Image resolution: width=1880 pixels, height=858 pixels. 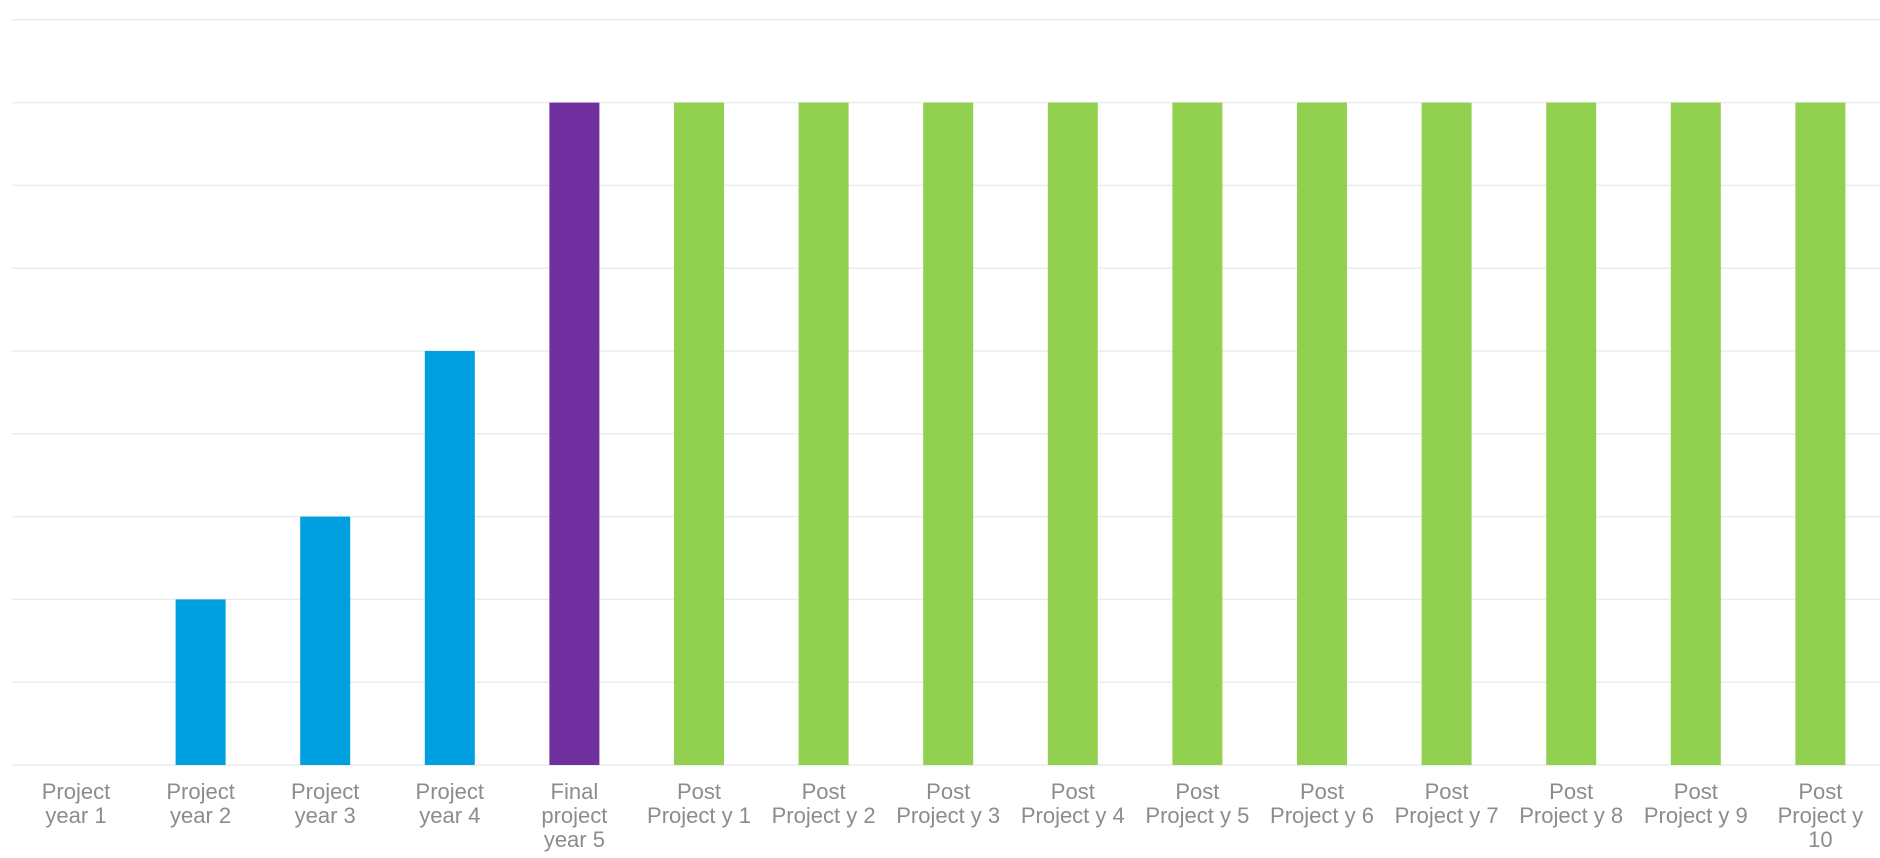 I want to click on x-tick-label: Post Project y 5, so click(x=1197, y=803).